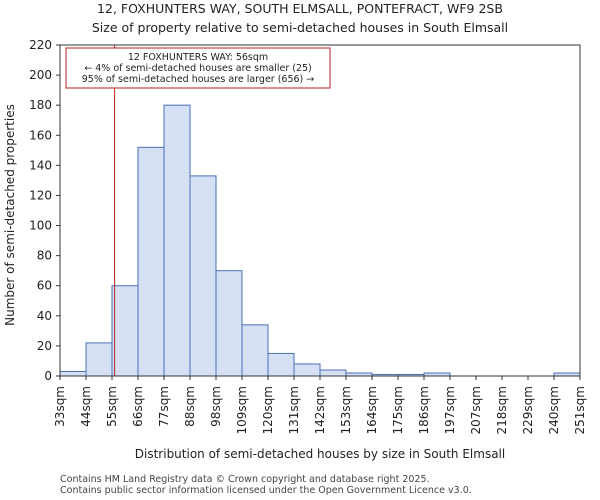 Image resolution: width=600 pixels, height=500 pixels. What do you see at coordinates (44, 316) in the screenshot?
I see `y-tick-label: 40` at bounding box center [44, 316].